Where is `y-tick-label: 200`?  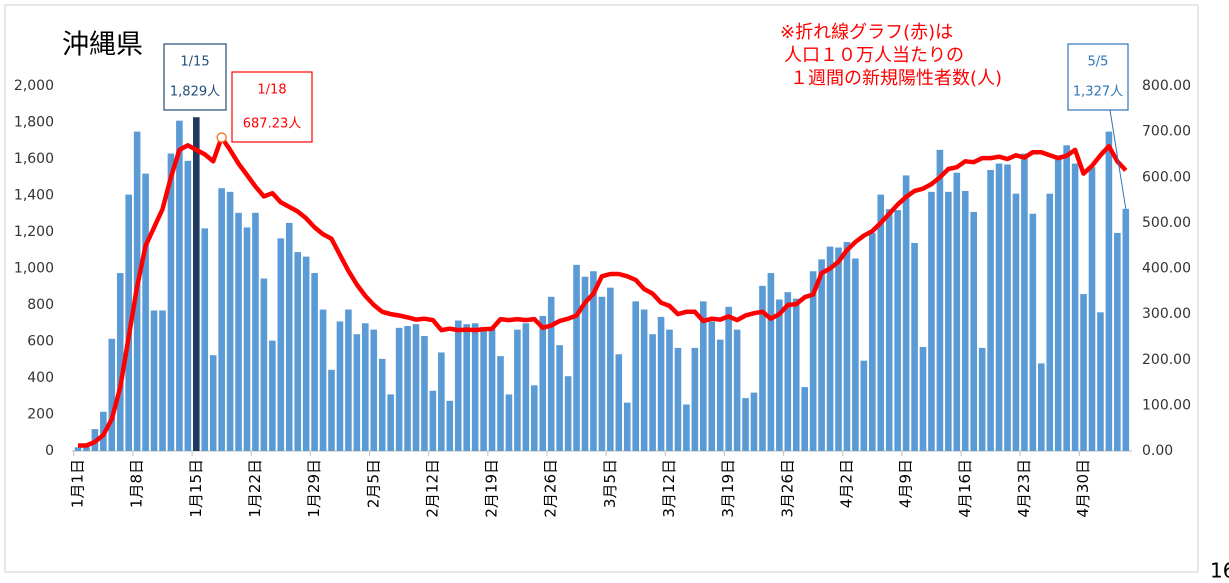
y-tick-label: 200 is located at coordinates (40, 415).